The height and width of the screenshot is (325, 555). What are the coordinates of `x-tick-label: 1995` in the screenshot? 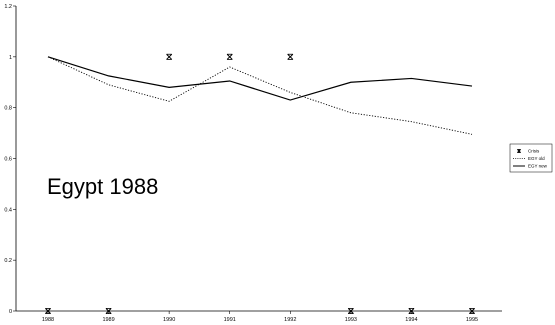 It's located at (472, 320).